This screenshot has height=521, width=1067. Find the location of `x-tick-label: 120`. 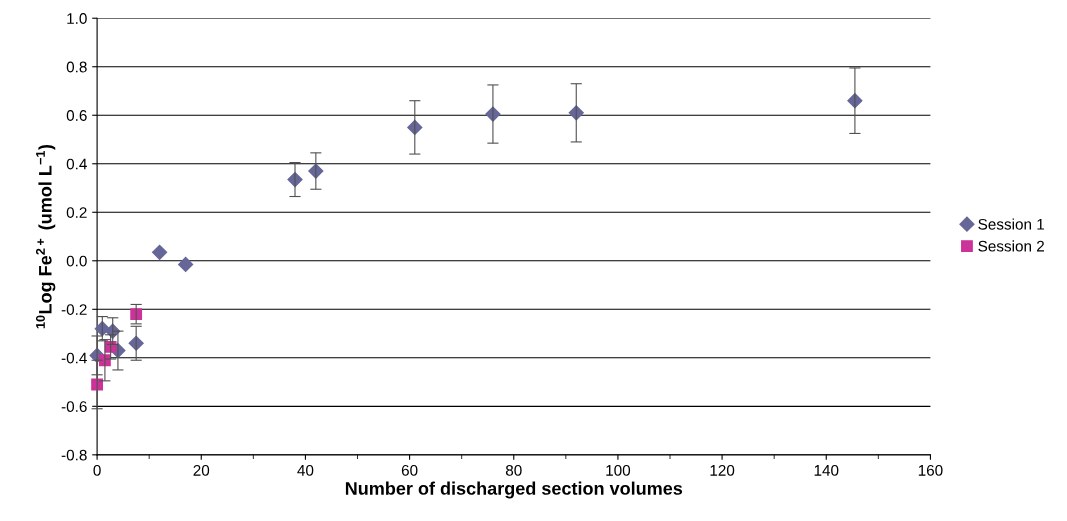

x-tick-label: 120 is located at coordinates (722, 470).